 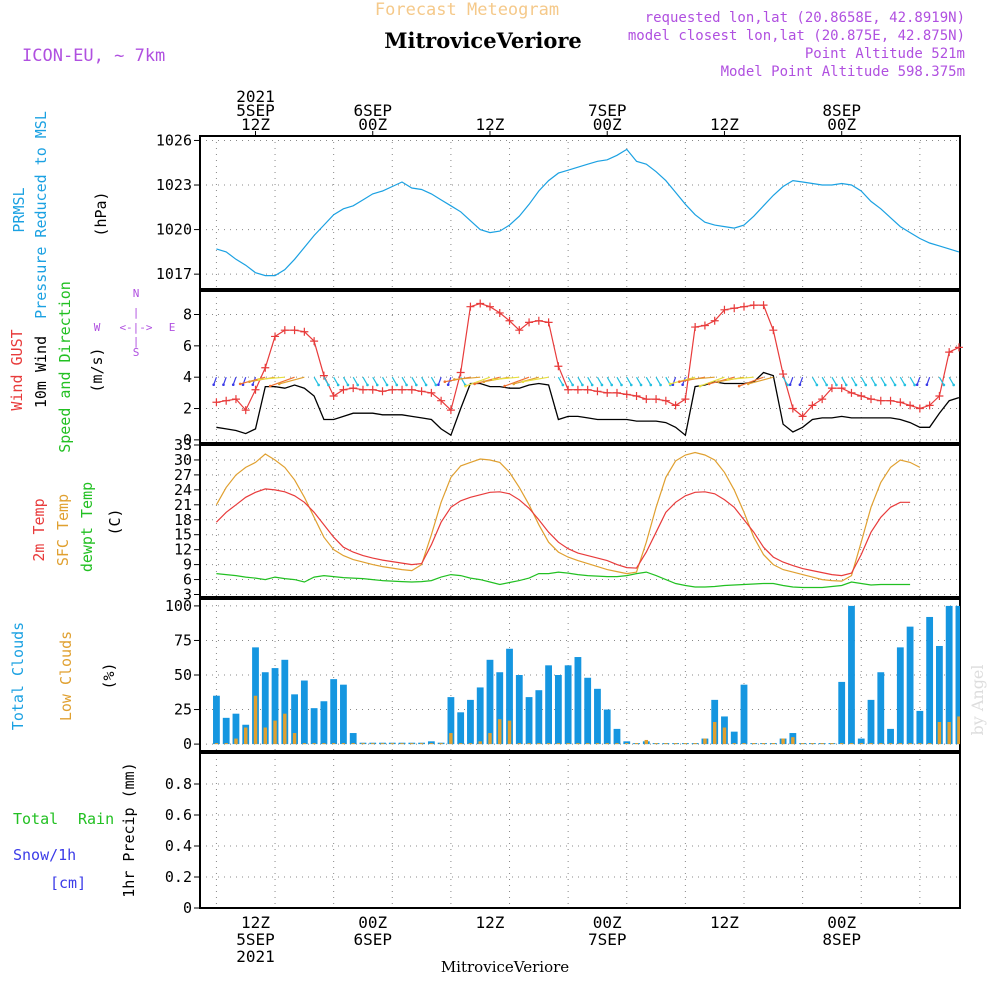 I want to click on top-time-label: 2021, so click(x=255, y=96).